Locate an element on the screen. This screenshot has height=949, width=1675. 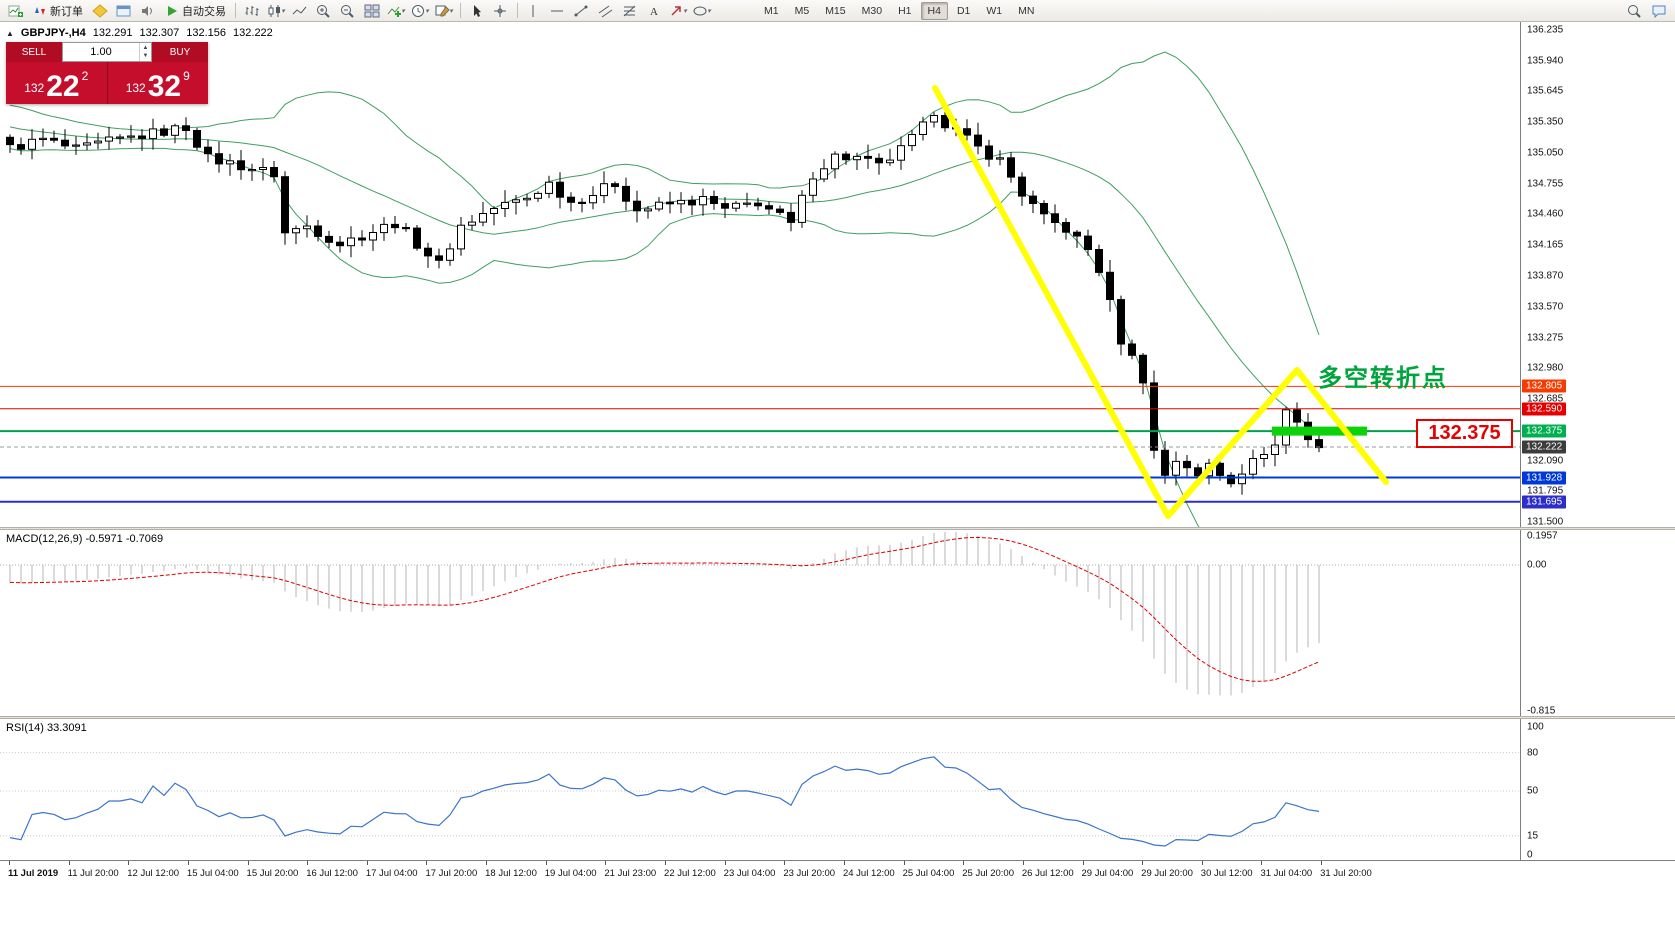
shapes-icon: ▾ is located at coordinates (702, 10).